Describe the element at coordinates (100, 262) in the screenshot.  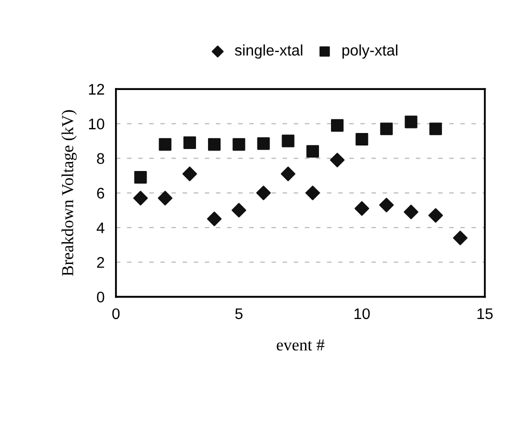
I see `y-tick-label: 2` at that location.